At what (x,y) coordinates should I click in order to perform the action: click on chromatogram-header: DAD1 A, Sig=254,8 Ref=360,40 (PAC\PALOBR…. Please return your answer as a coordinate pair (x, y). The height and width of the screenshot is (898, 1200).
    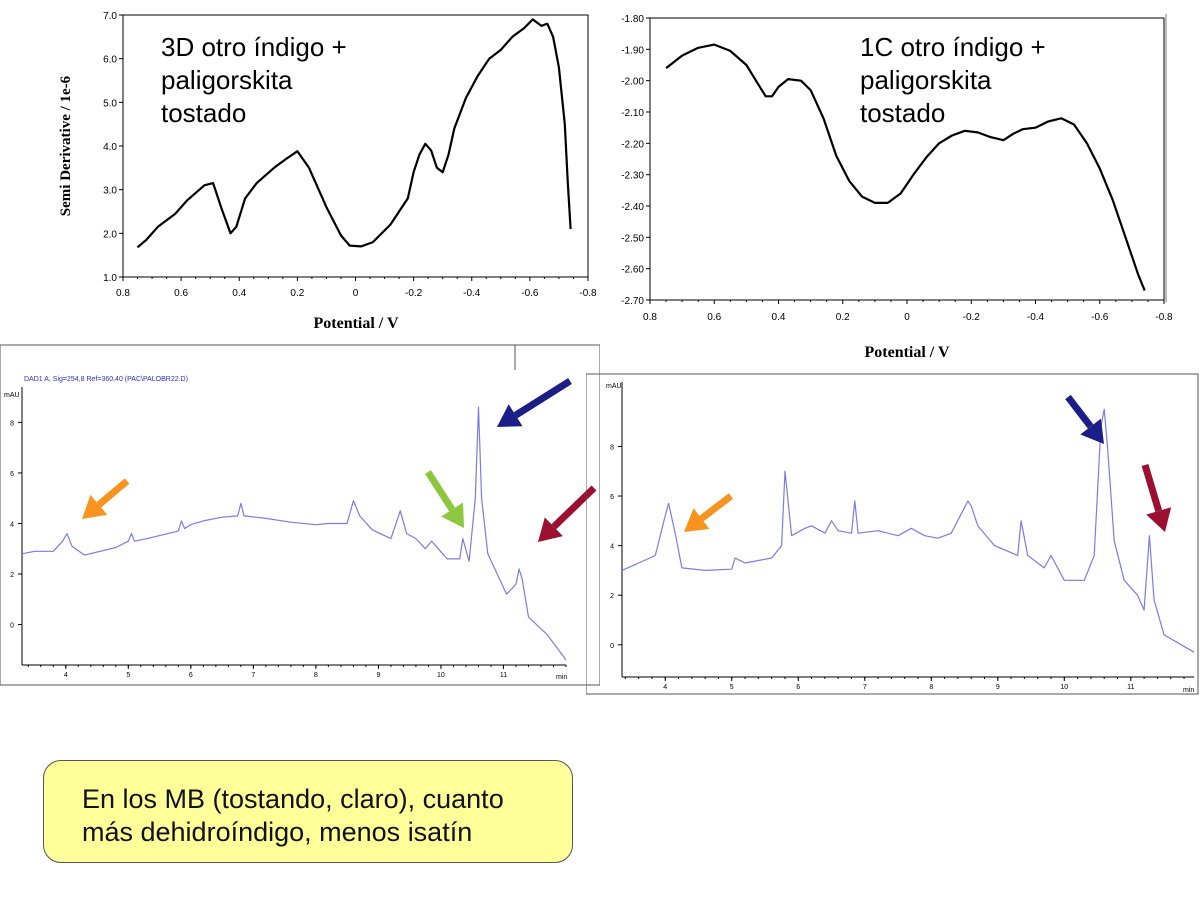
    Looking at the image, I should click on (106, 379).